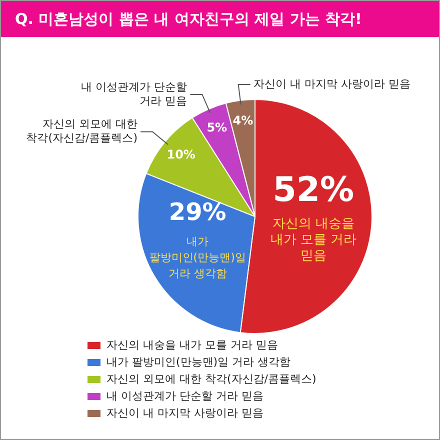  Describe the element at coordinates (192, 345) in the screenshot. I see `legend-label: 자신의 내숭을 내가 모를 거라 믿음` at that location.